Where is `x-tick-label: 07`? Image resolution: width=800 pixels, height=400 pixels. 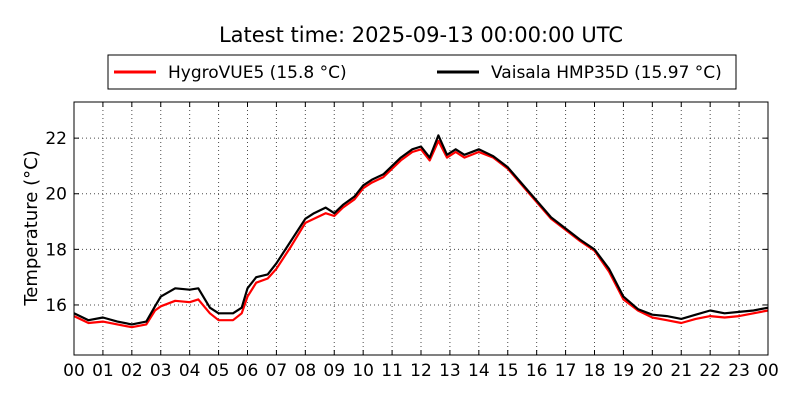 x-tick-label: 07 is located at coordinates (277, 371).